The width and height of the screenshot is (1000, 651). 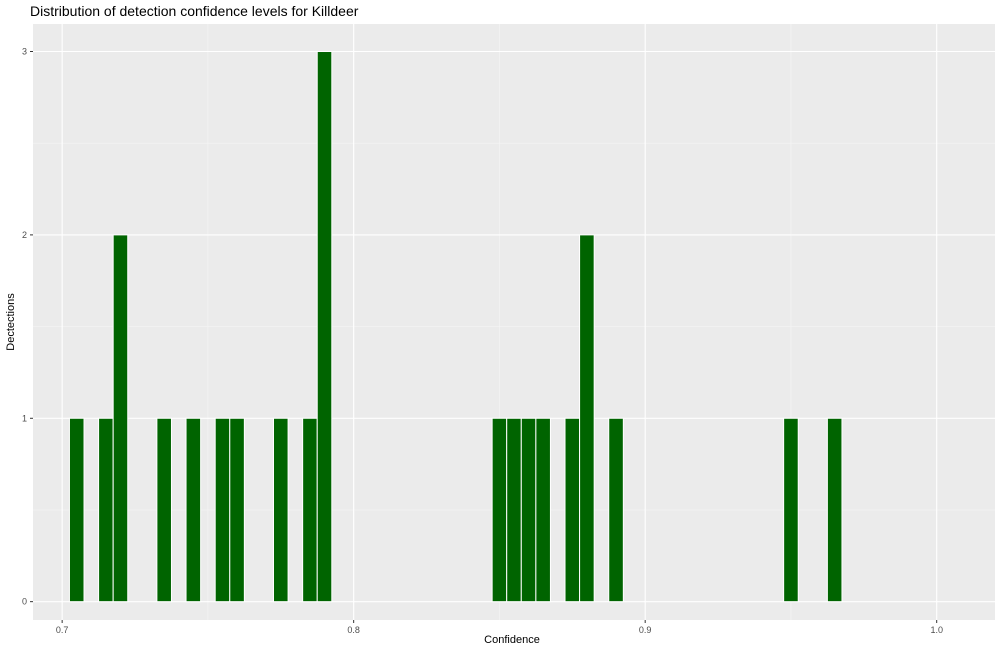 I want to click on x-tick-label: 0.7, so click(x=62, y=630).